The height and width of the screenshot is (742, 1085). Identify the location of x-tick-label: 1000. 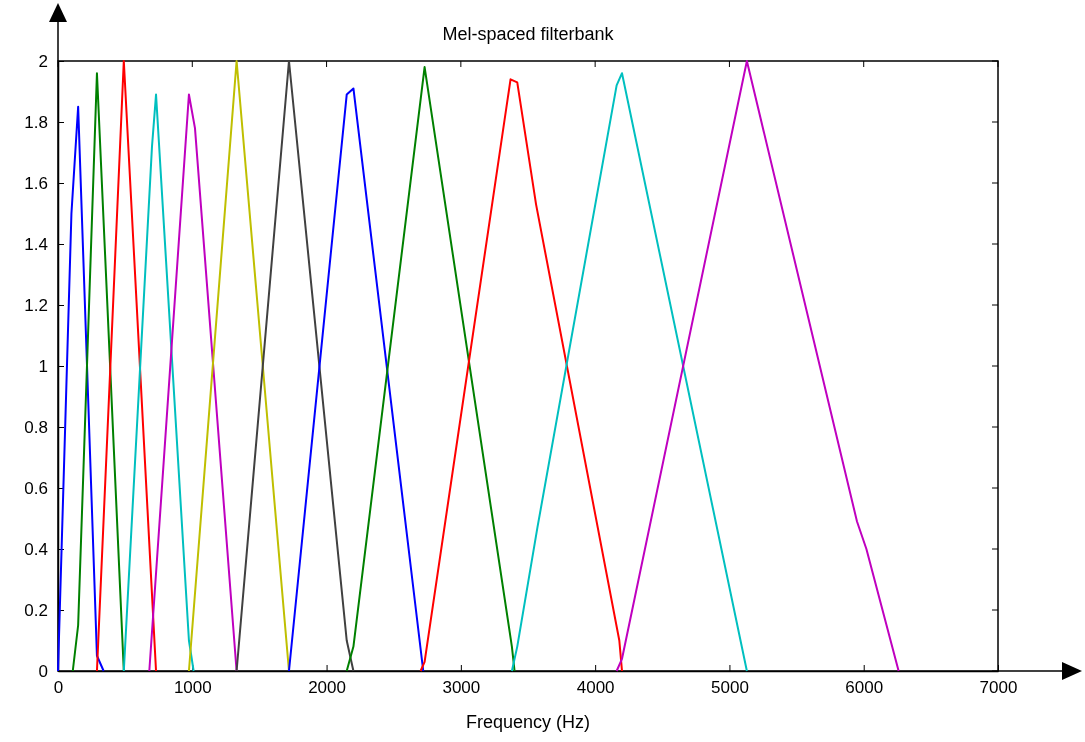
(192, 688).